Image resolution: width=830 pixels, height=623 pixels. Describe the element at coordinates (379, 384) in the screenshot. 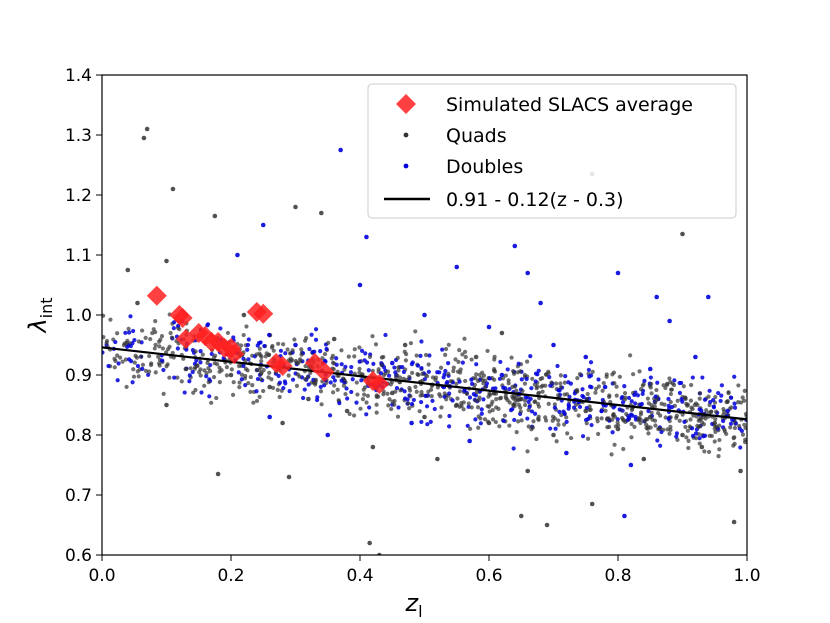

I see `slacs-diamond` at that location.